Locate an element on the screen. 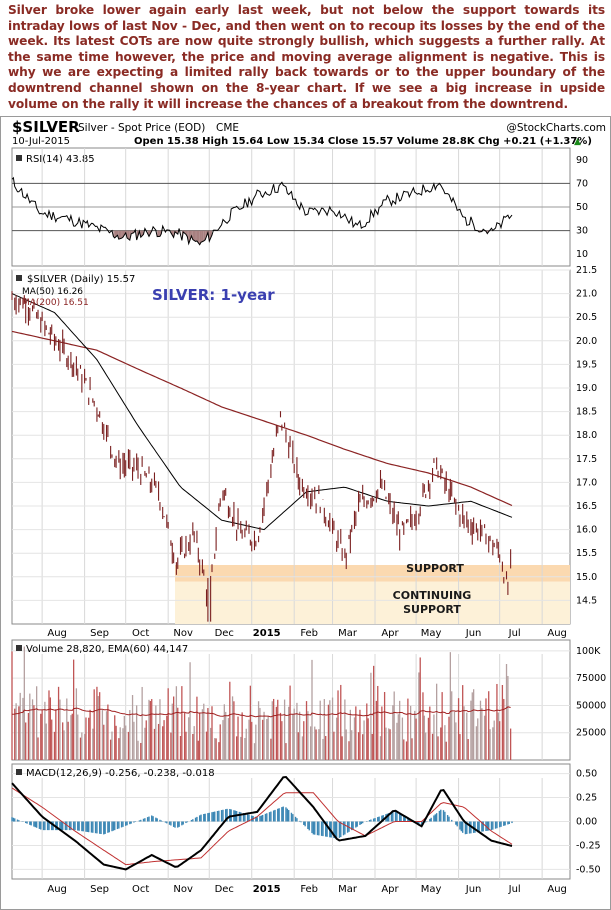 This screenshot has height=910, width=611. continuing-support-band is located at coordinates (372, 602).